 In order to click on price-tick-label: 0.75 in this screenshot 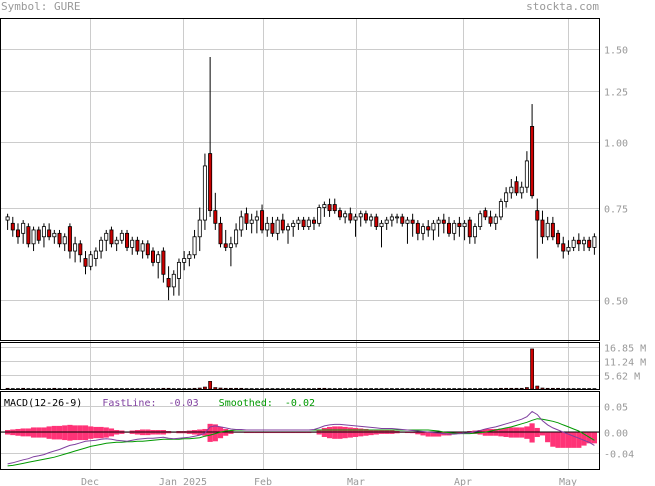, I will do `click(616, 210)`.